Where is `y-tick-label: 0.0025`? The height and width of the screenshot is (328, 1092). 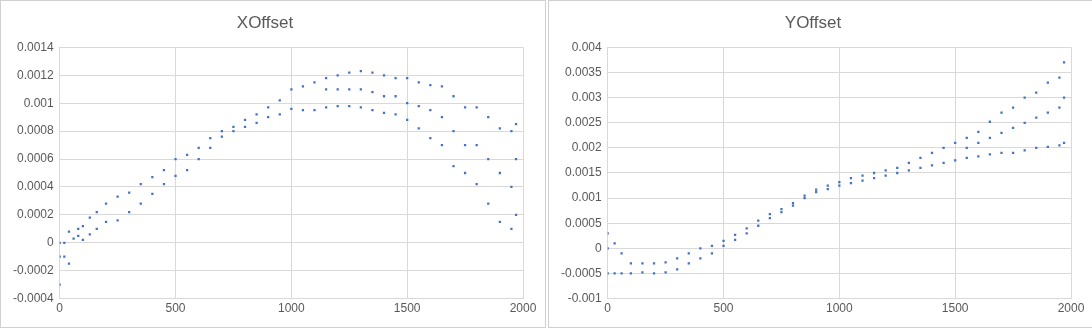 y-tick-label: 0.0025 is located at coordinates (584, 122).